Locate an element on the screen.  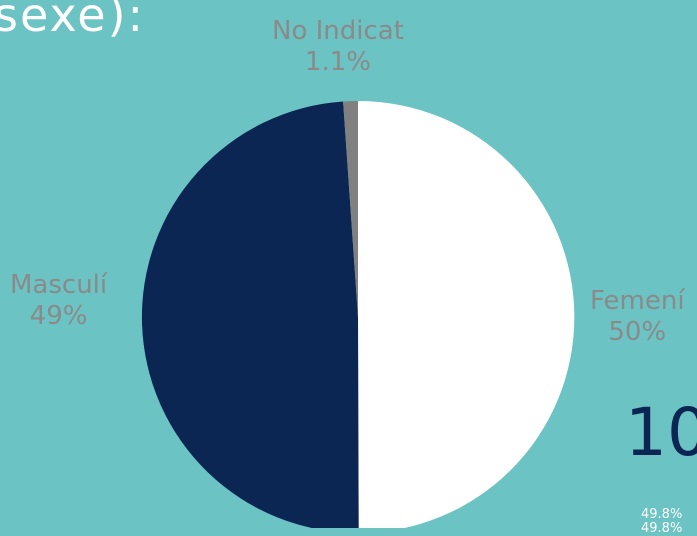
chart-title-fragment: sexe): is located at coordinates (73, 21).